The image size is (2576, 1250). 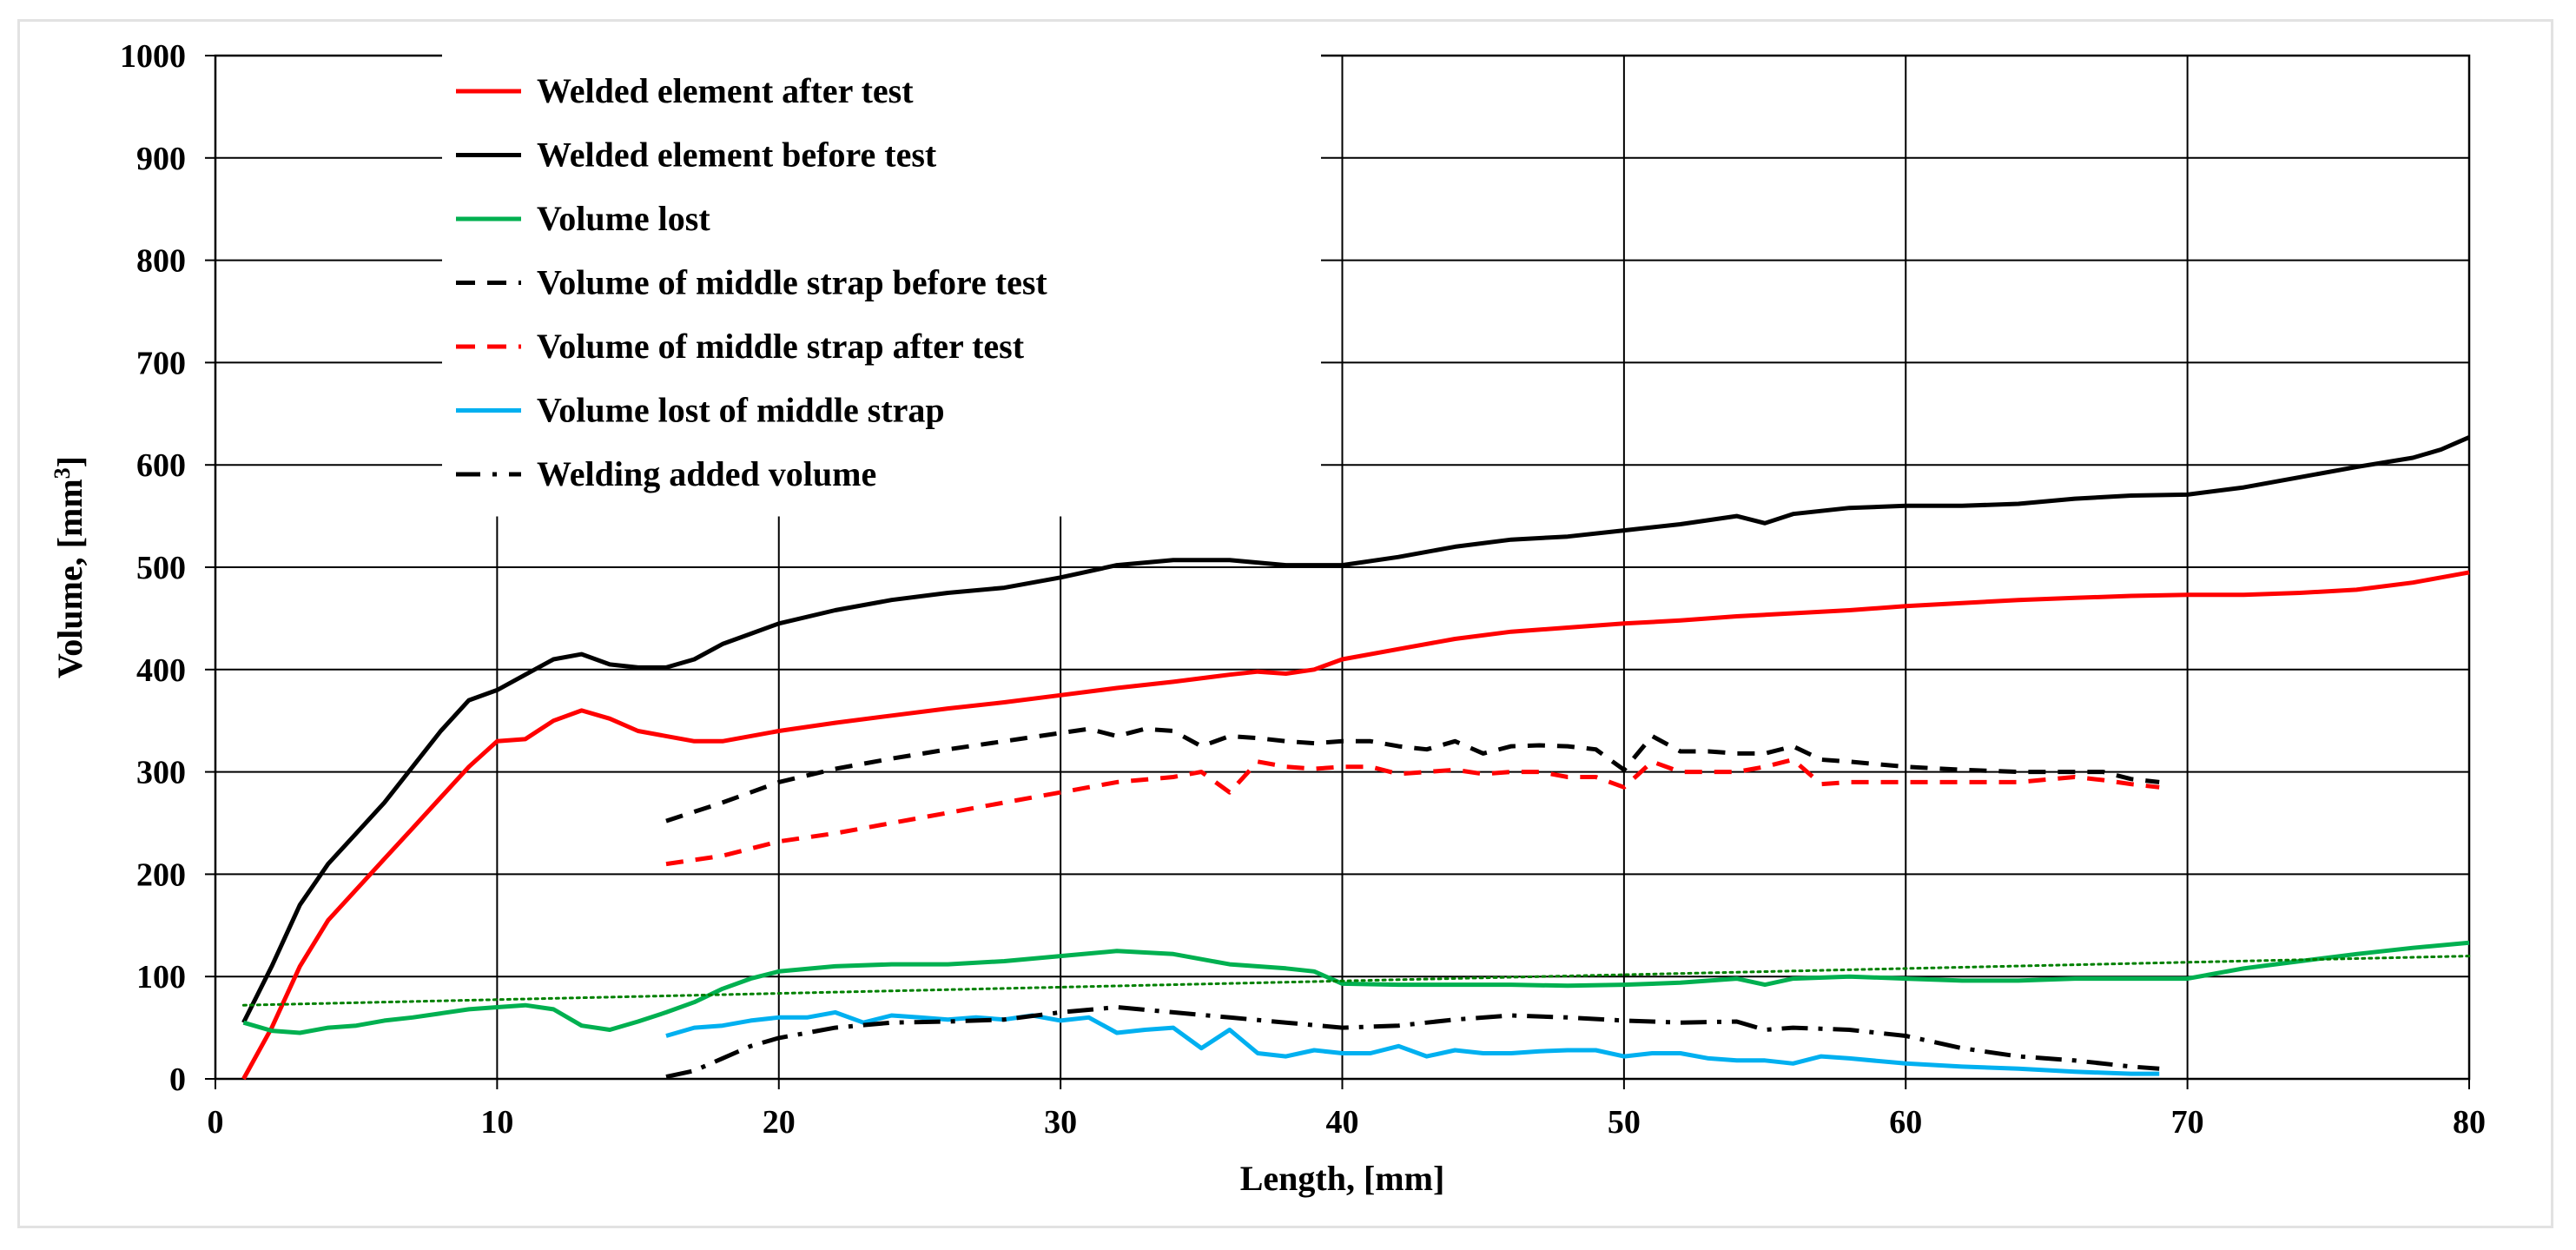 I want to click on x-tick-label: 30, so click(x=1060, y=1122).